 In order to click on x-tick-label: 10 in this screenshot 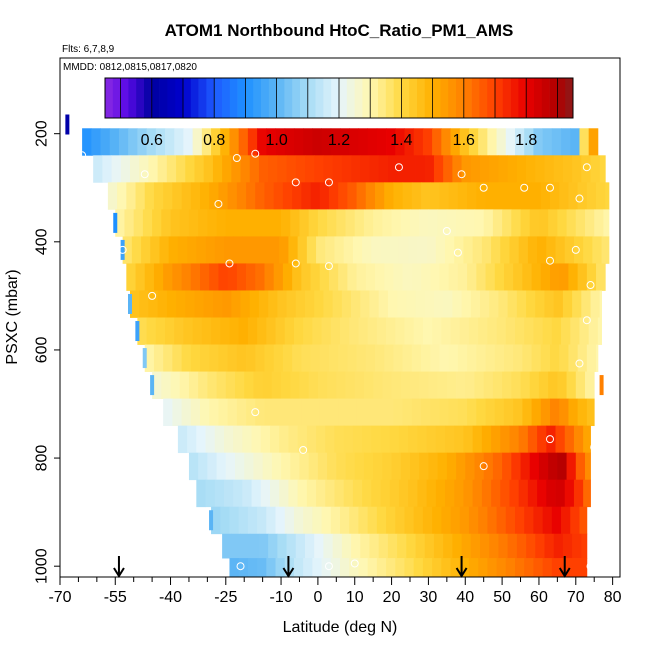, I will do `click(355, 597)`.